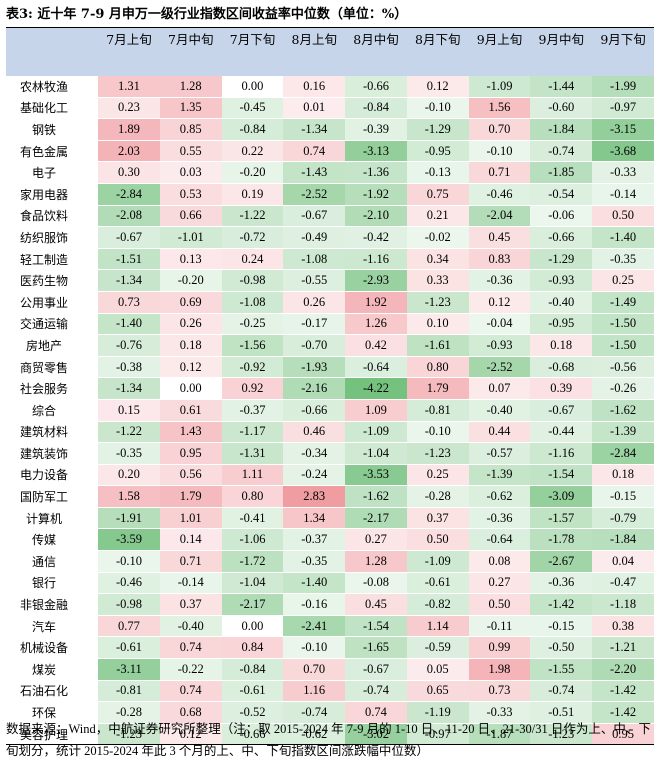  Describe the element at coordinates (499, 691) in the screenshot. I see `return-cell: 0.73` at that location.